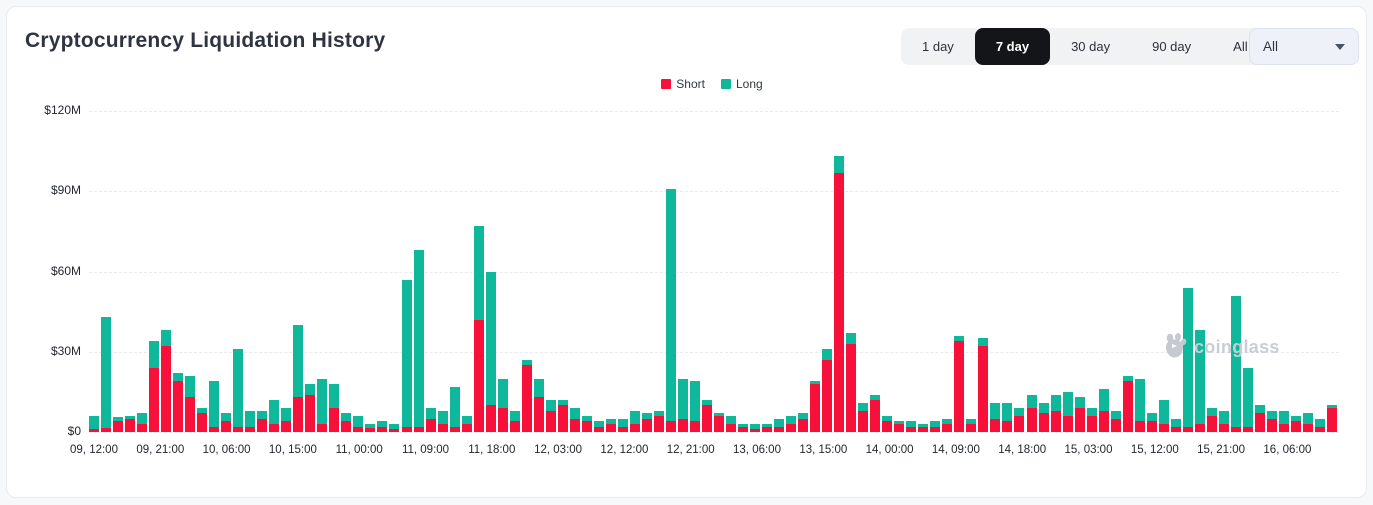 This screenshot has height=505, width=1373. What do you see at coordinates (741, 84) in the screenshot?
I see `legend-item-long: Long` at bounding box center [741, 84].